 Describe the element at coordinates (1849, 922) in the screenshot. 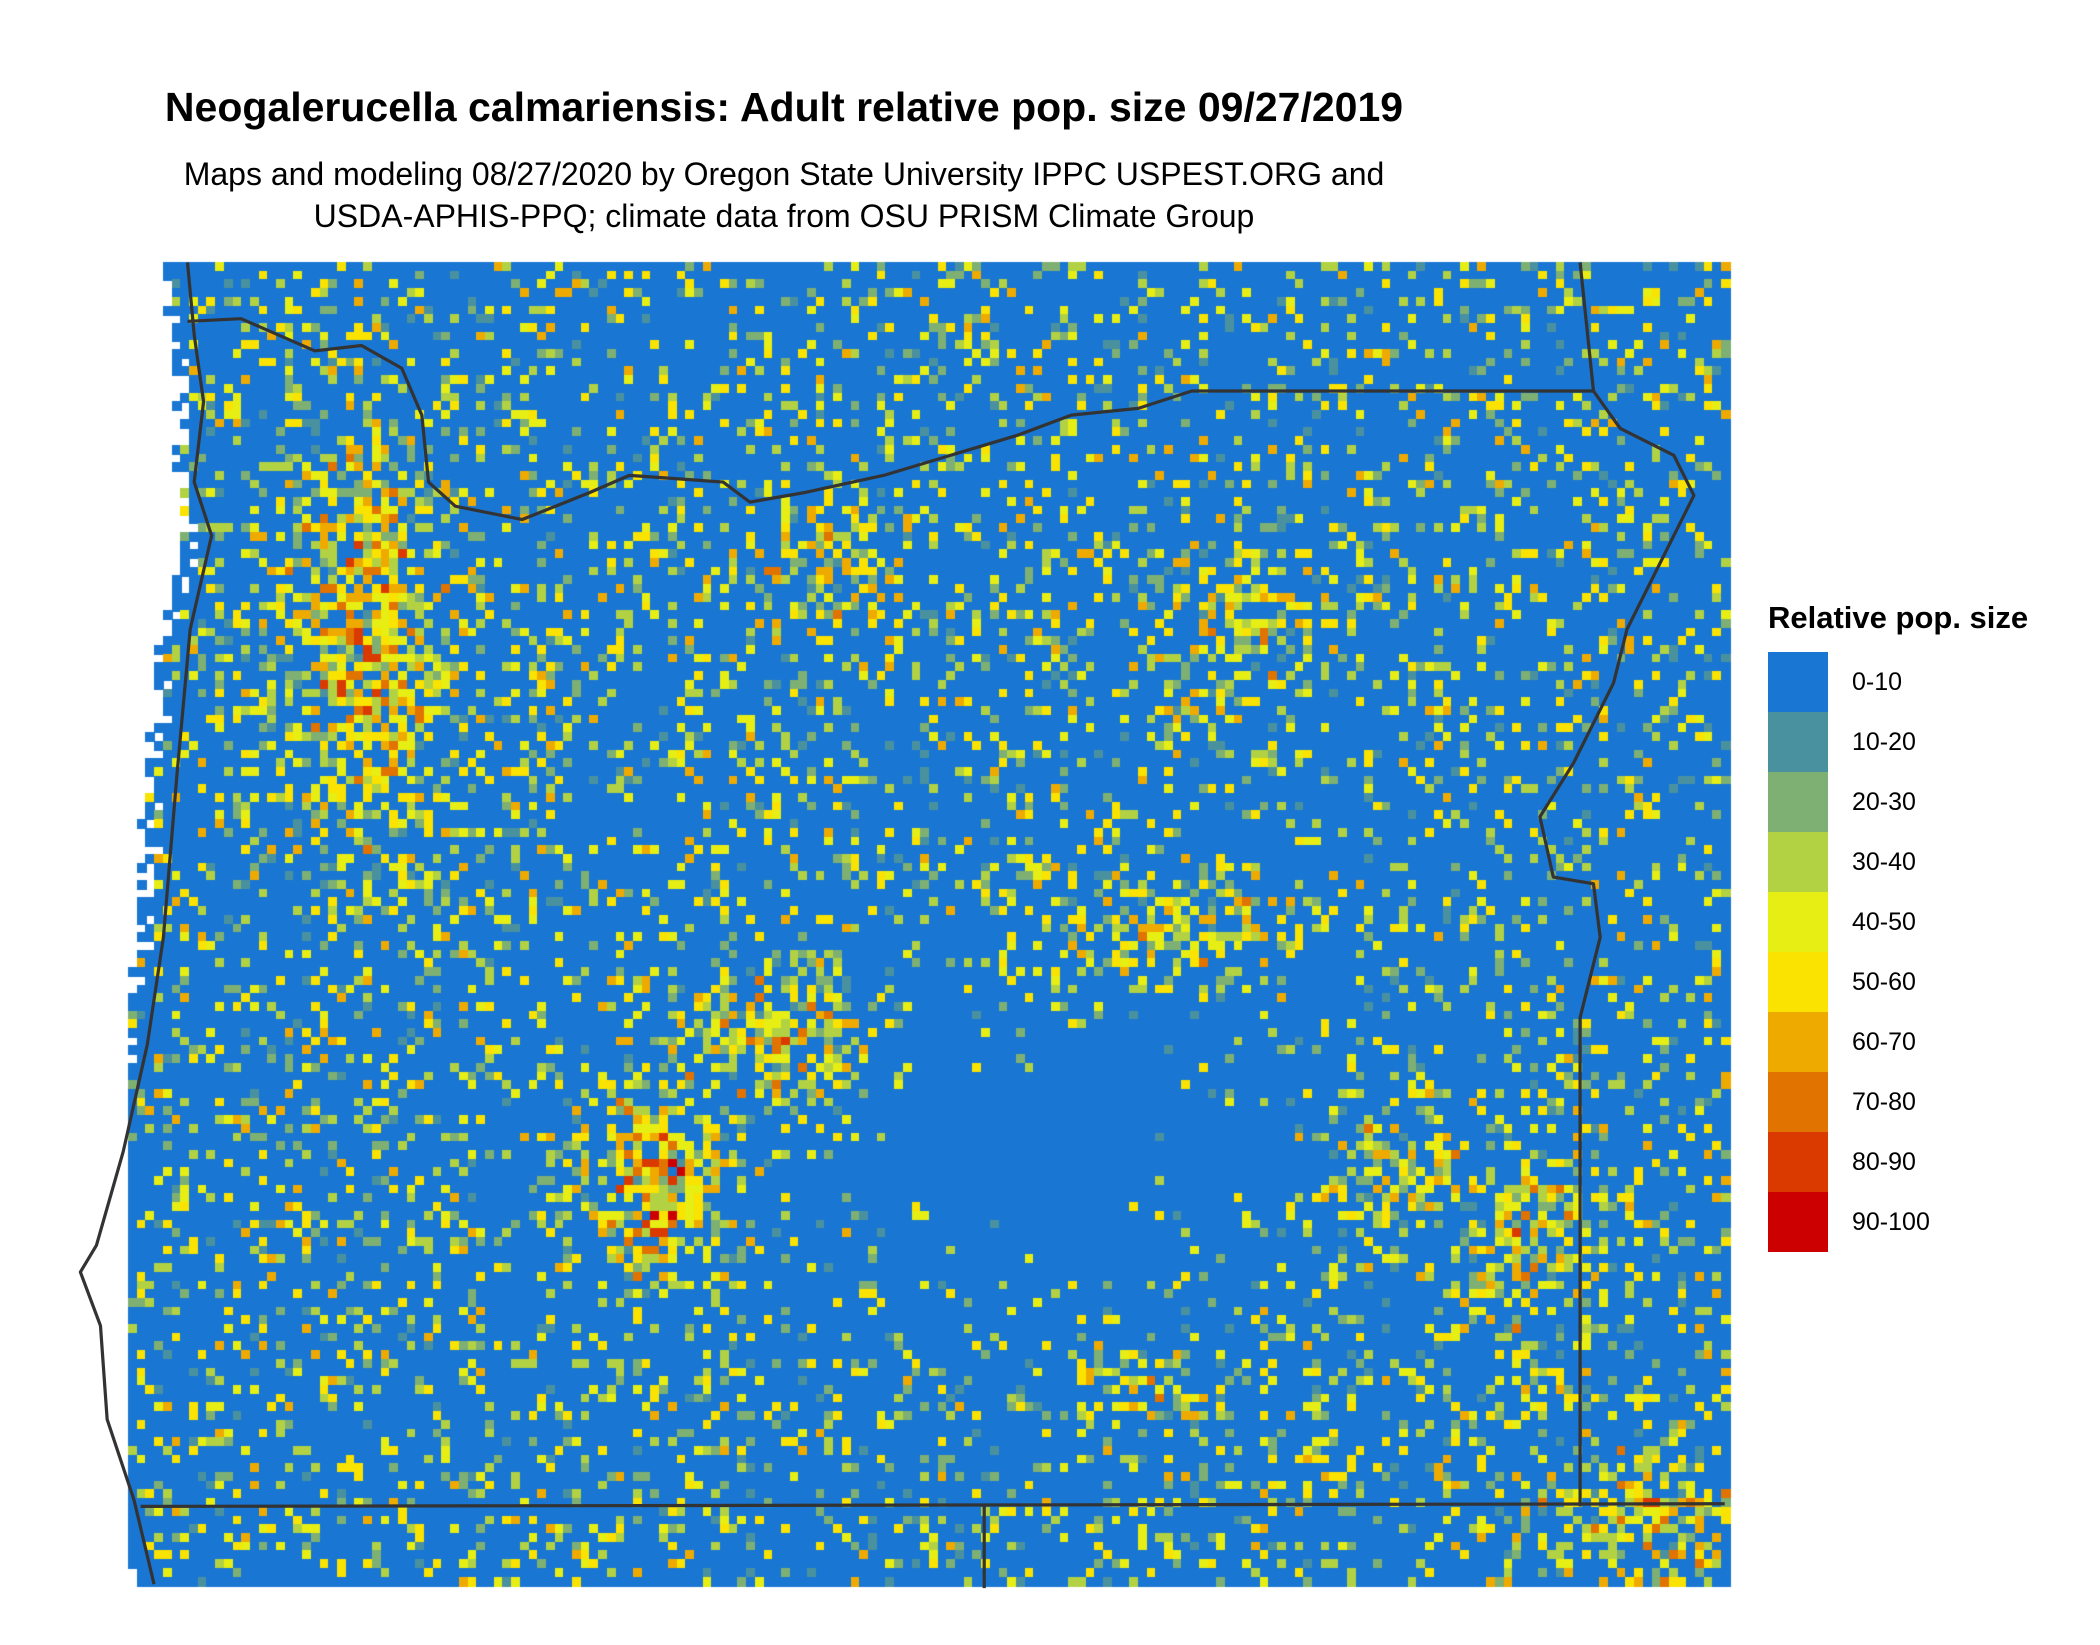

I see `legend-item: 40-50` at that location.